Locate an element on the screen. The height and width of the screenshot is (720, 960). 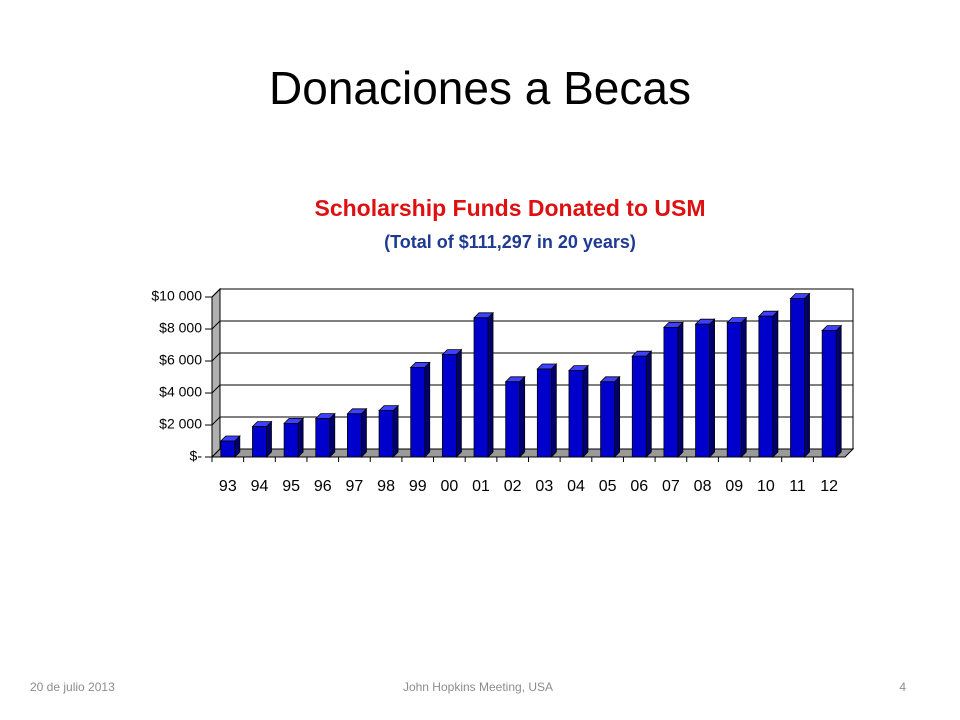
x-tick-label: 03 is located at coordinates (544, 486).